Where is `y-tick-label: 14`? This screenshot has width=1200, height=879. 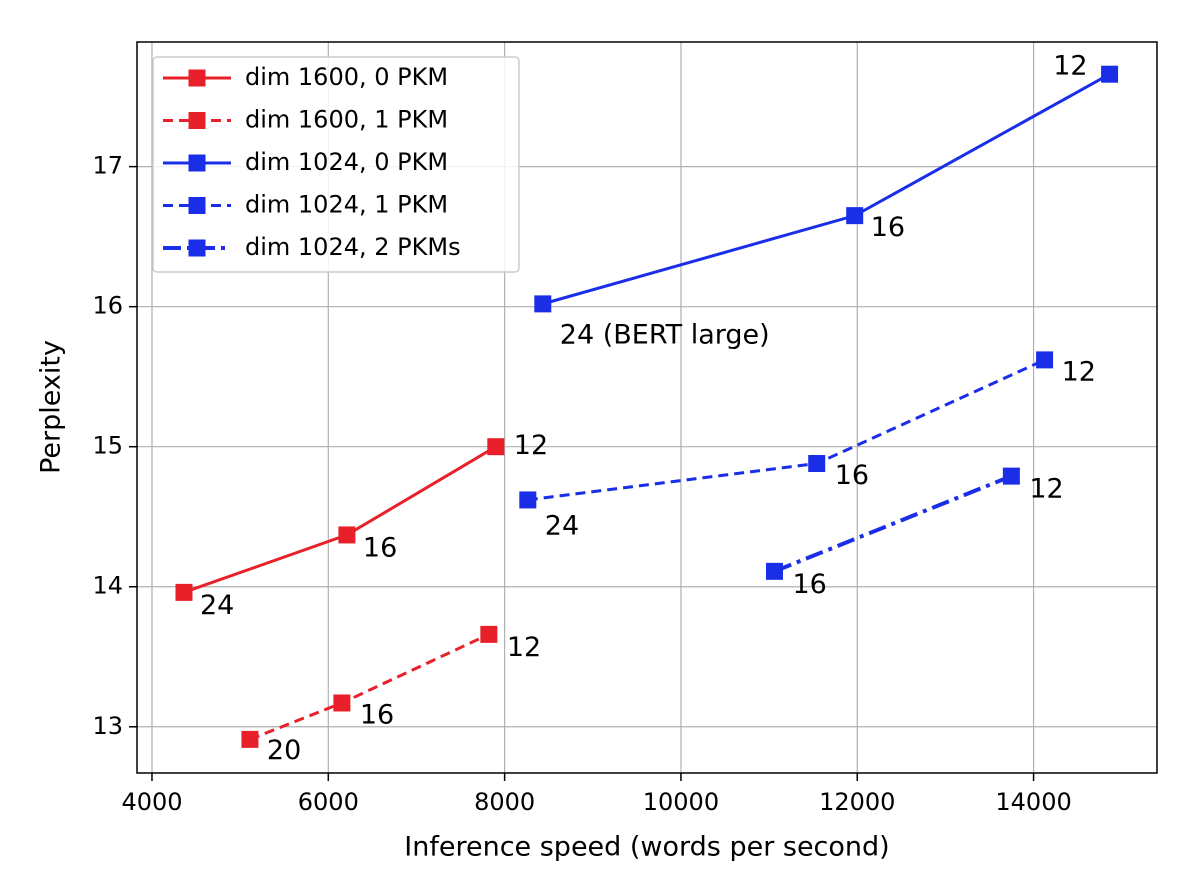 y-tick-label: 14 is located at coordinates (107, 586).